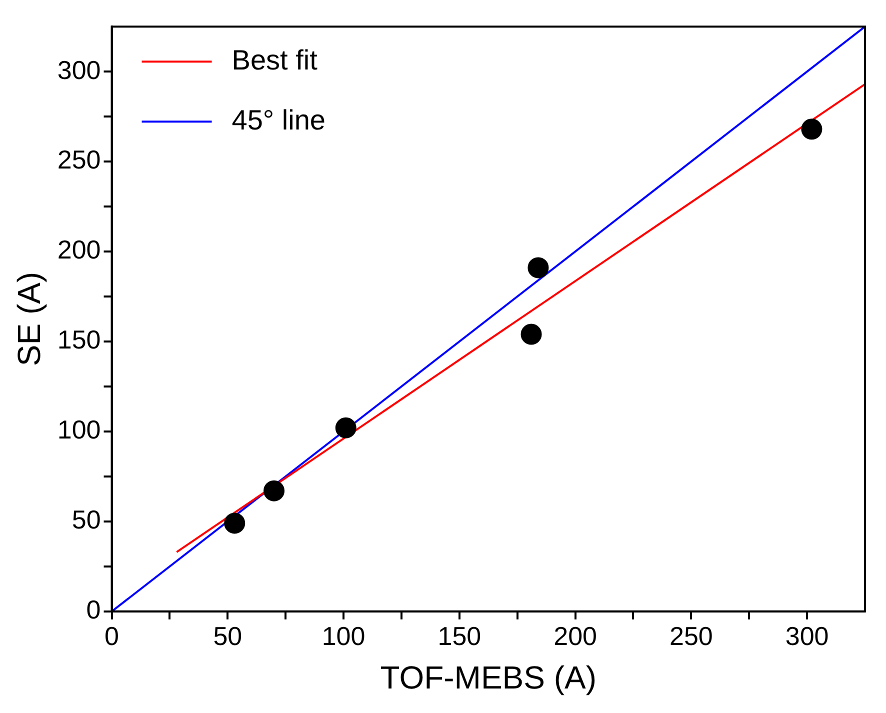 Image resolution: width=886 pixels, height=713 pixels. I want to click on x-tick-label: 150, so click(460, 636).